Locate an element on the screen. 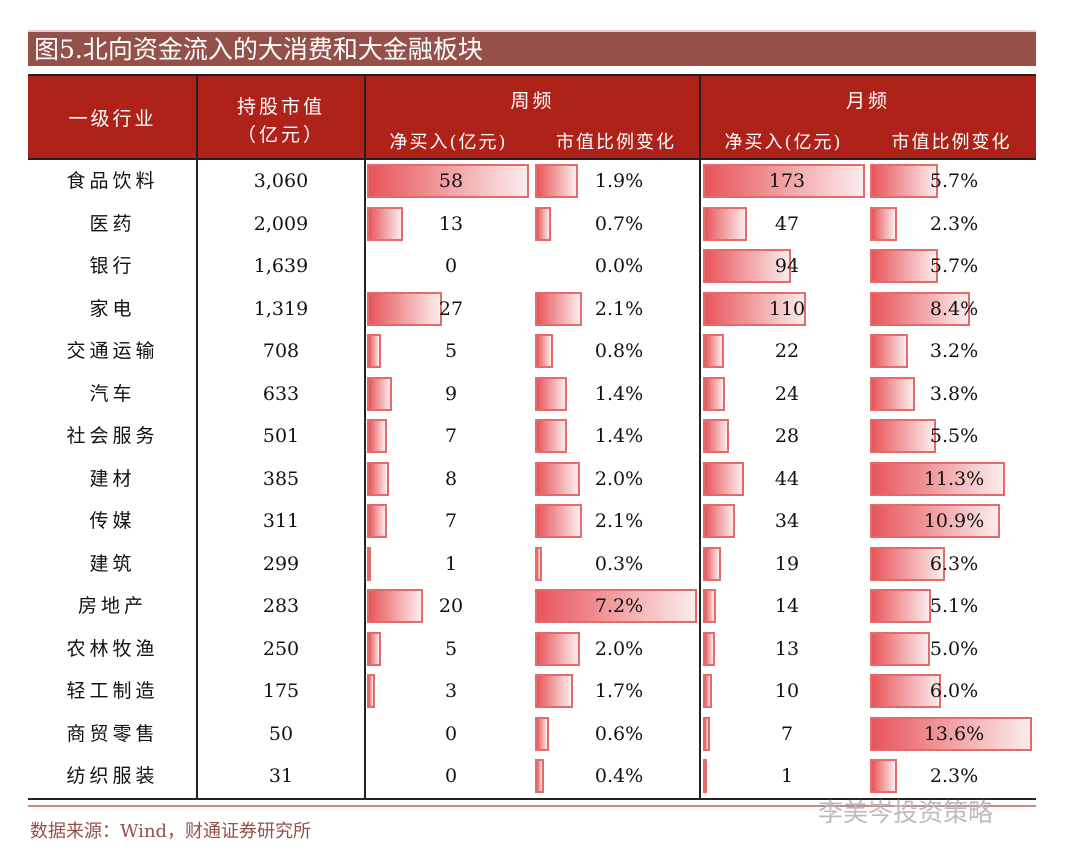 Image resolution: width=1080 pixels, height=859 pixels. weekly-ratio-cell: 0.8% is located at coordinates (619, 351).